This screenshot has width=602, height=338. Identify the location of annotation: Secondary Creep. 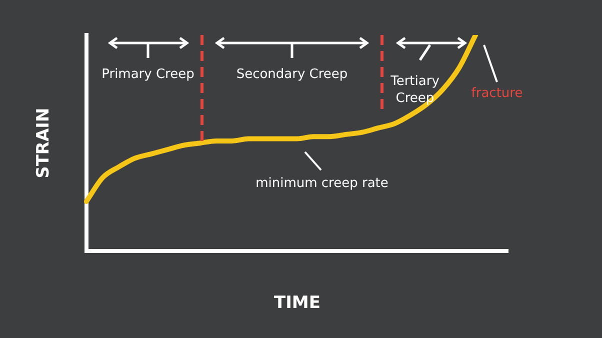
(292, 74).